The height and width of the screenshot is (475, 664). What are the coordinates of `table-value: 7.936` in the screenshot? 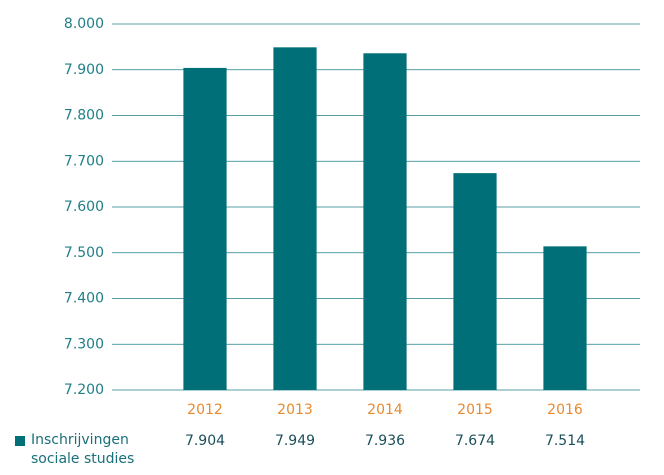 It's located at (385, 441).